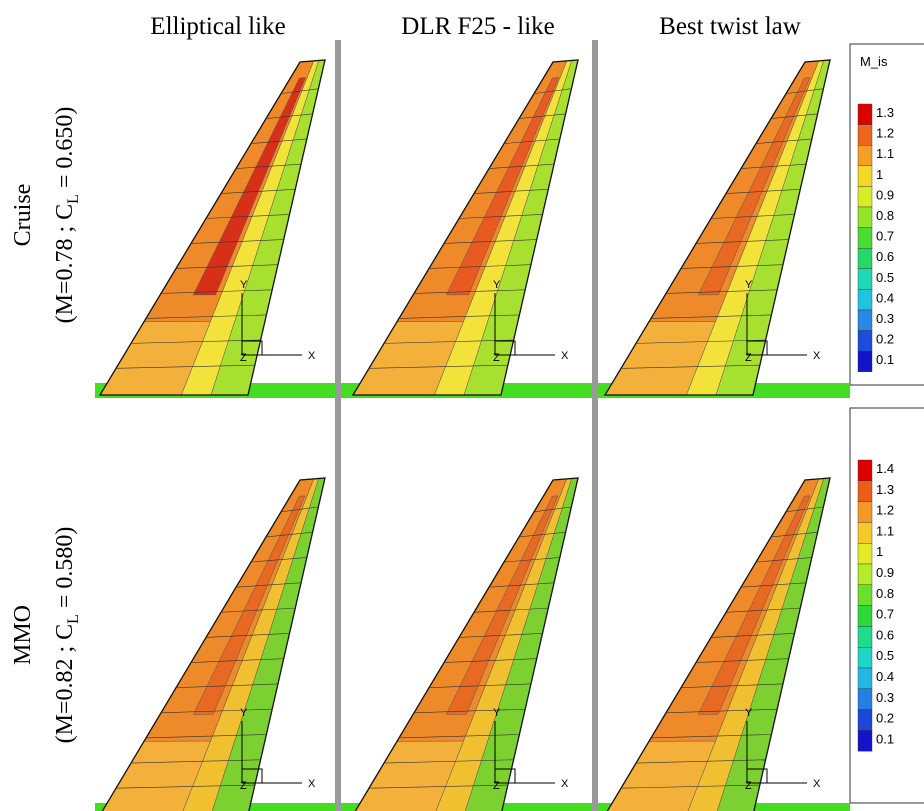 This screenshot has height=811, width=924. Describe the element at coordinates (879, 174) in the screenshot. I see `legend-label: 1` at that location.